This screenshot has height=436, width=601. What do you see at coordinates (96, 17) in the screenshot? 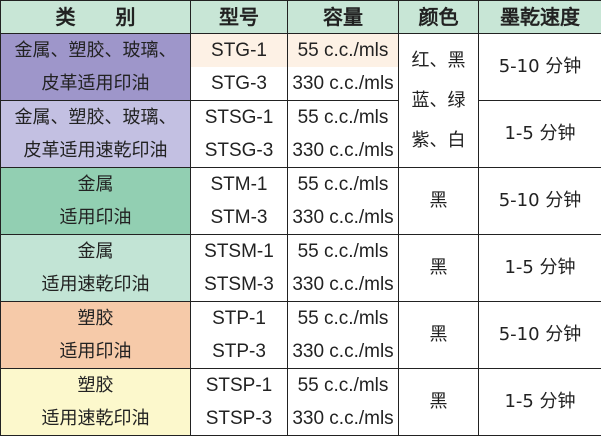
I see `header-category: 类 别` at bounding box center [96, 17].